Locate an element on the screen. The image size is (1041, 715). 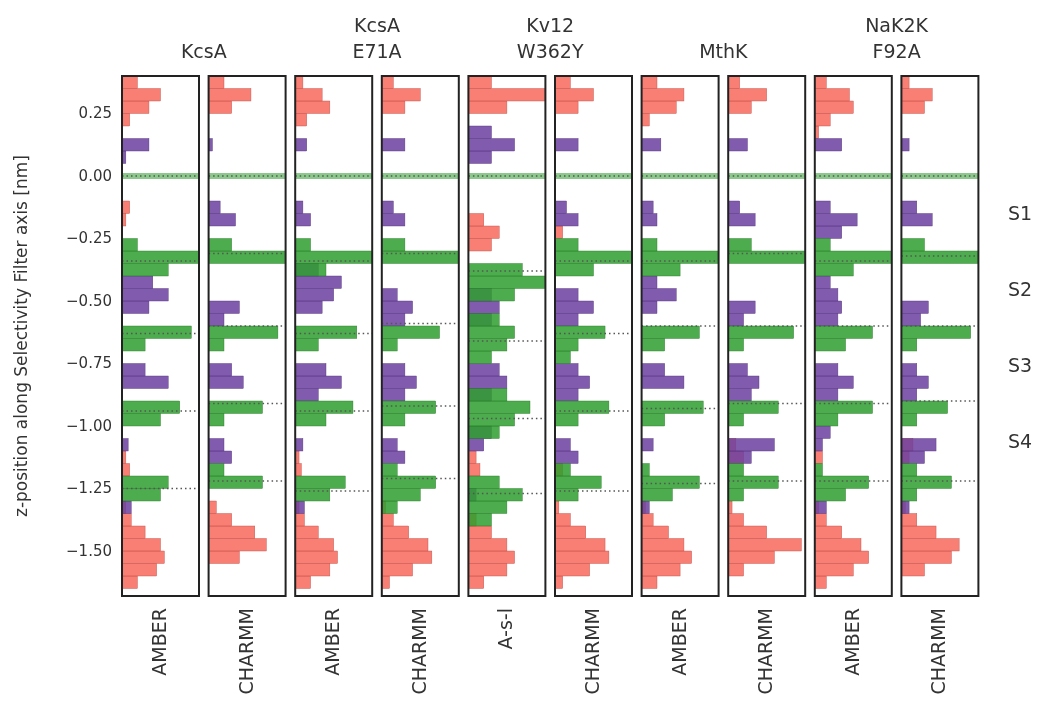
y-tick-label: −0.25 is located at coordinates (89, 238).